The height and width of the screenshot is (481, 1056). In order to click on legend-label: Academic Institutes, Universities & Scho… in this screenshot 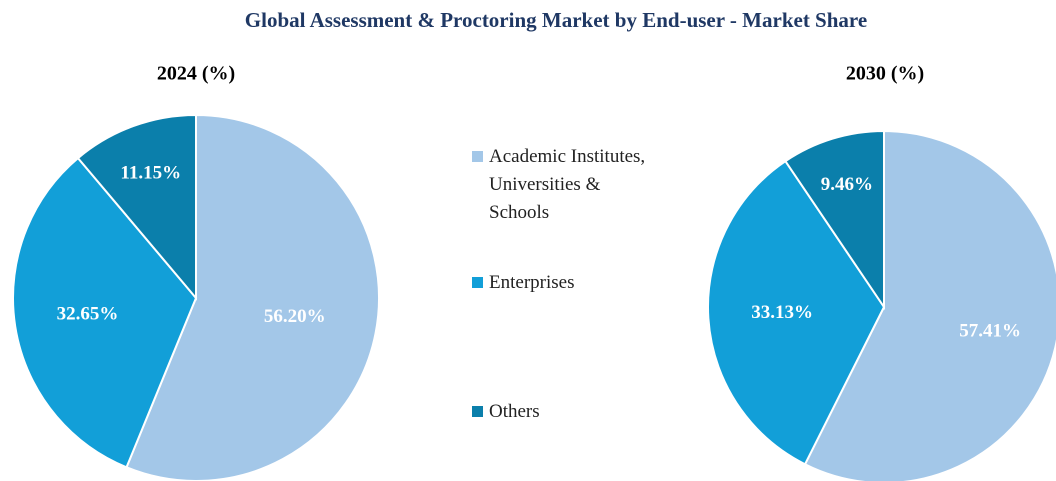, I will do `click(567, 184)`.